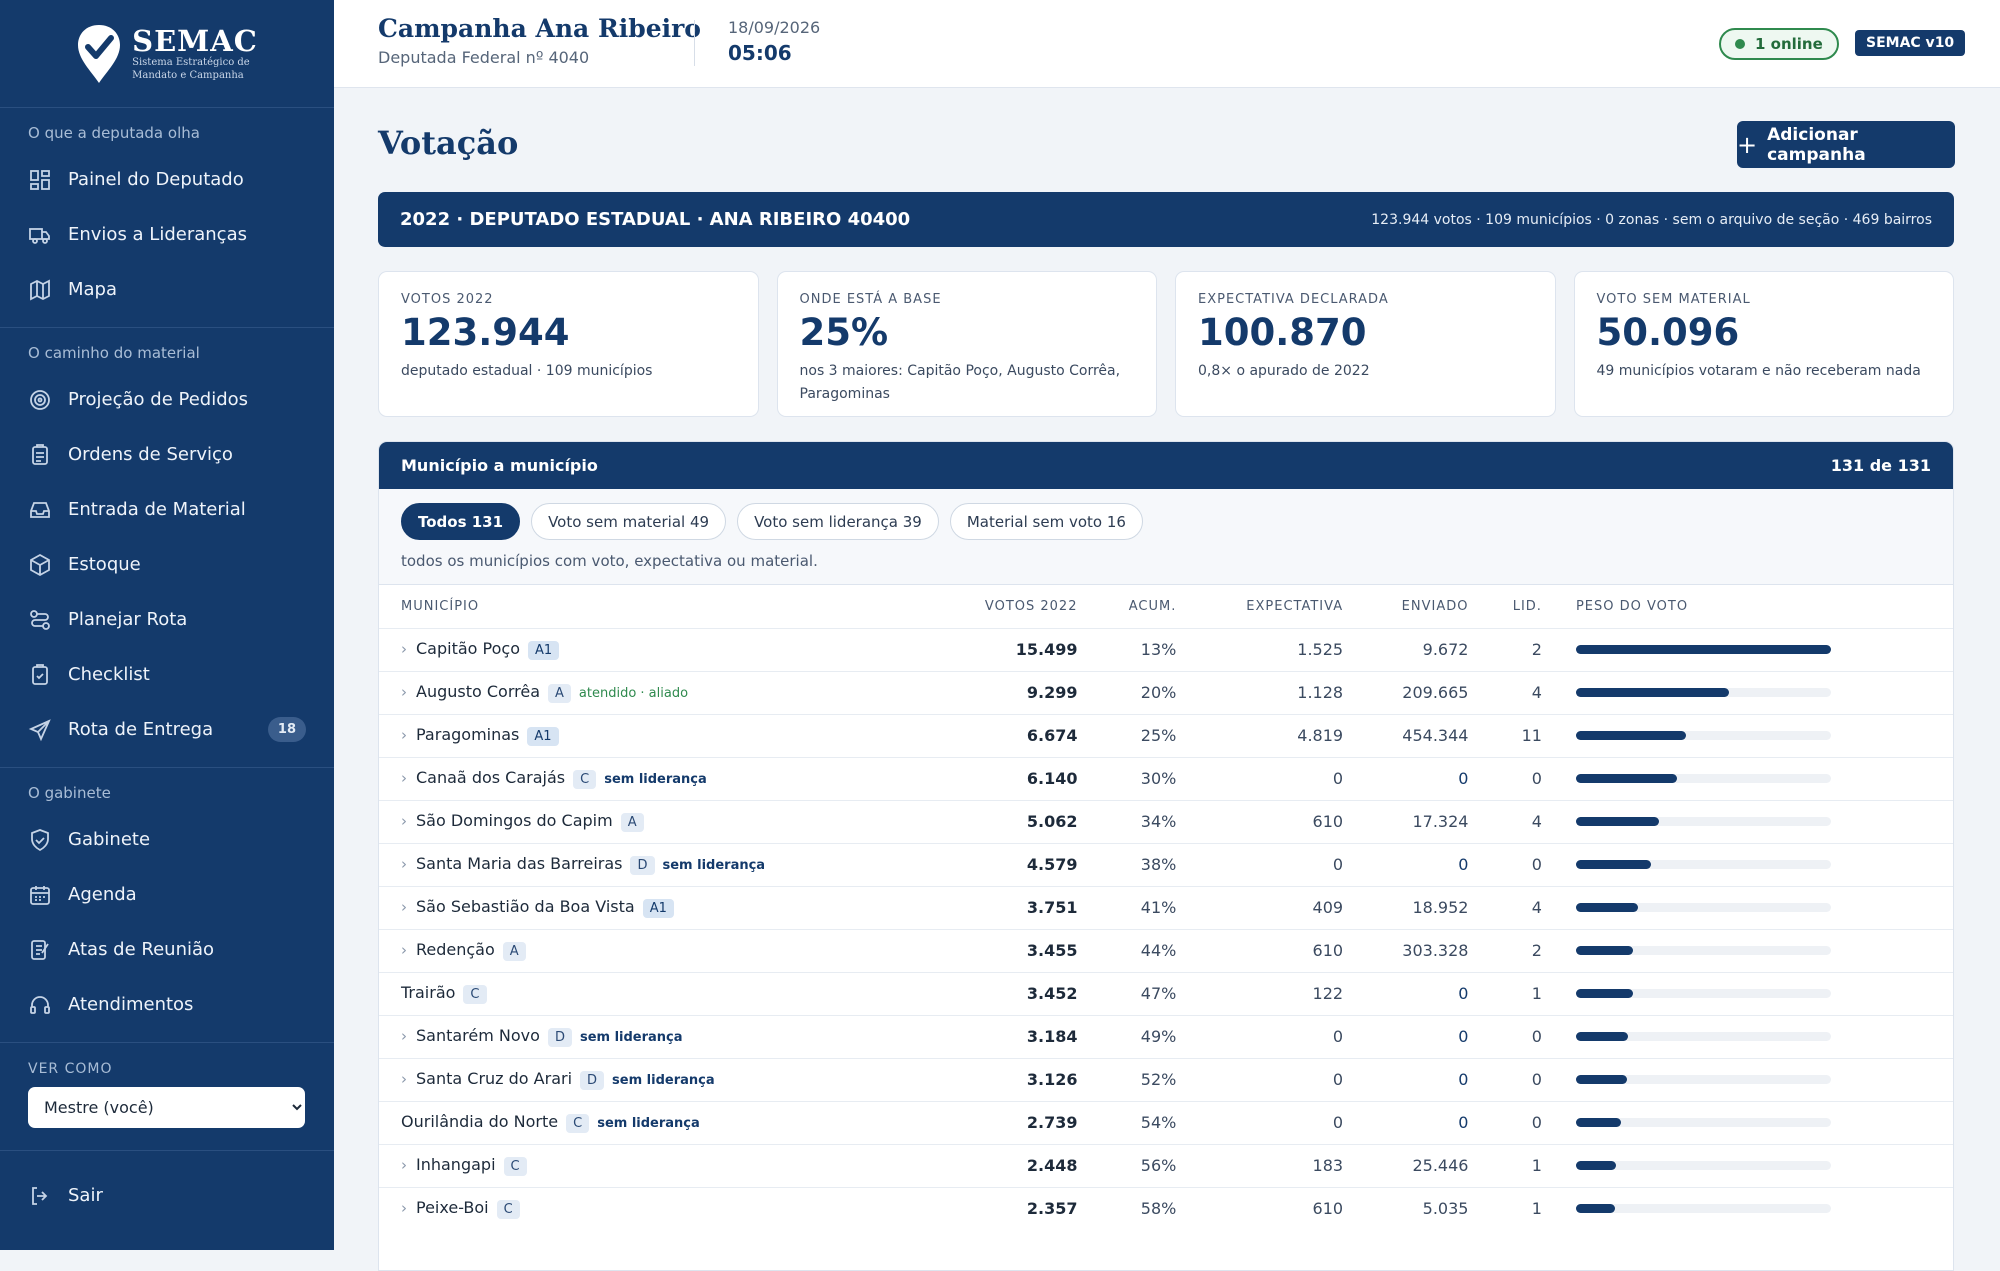 The height and width of the screenshot is (1271, 2000). I want to click on stat-label: EXPECTATIVA DECLARADA, so click(1293, 299).